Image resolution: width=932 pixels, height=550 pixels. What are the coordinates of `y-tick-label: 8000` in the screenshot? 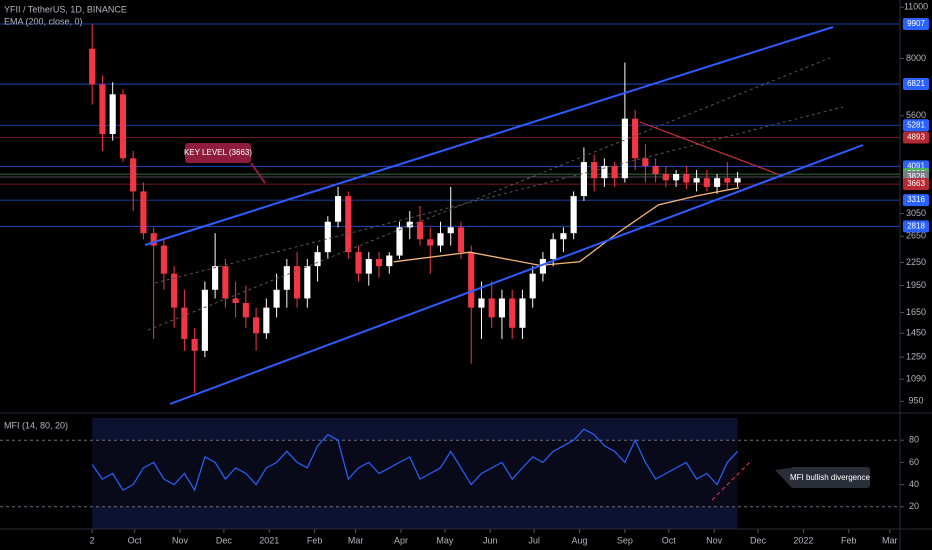 It's located at (916, 58).